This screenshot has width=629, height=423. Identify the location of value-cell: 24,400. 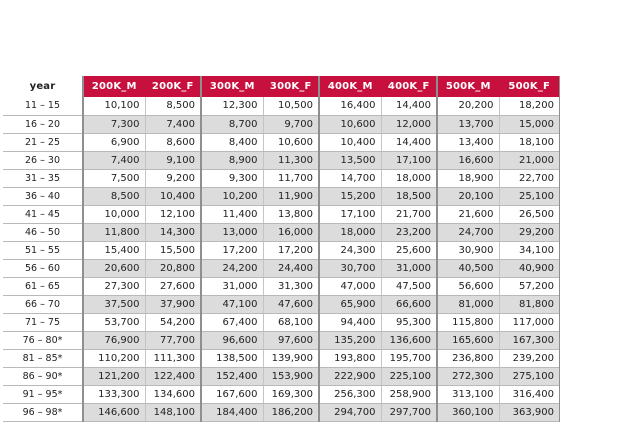
(290, 268).